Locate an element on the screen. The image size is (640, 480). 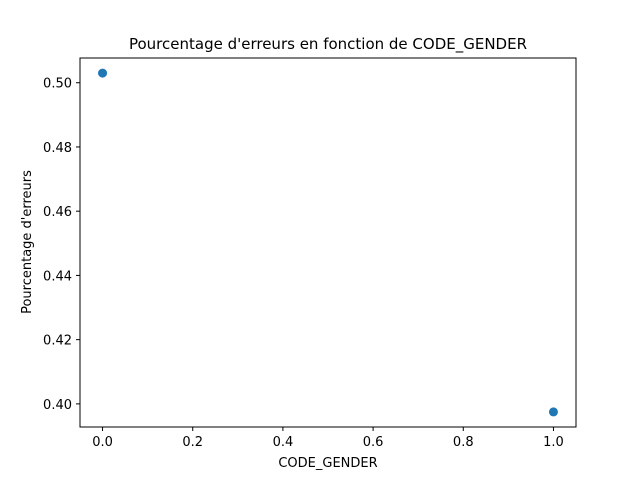
y-tick-label: 0.46 is located at coordinates (57, 212).